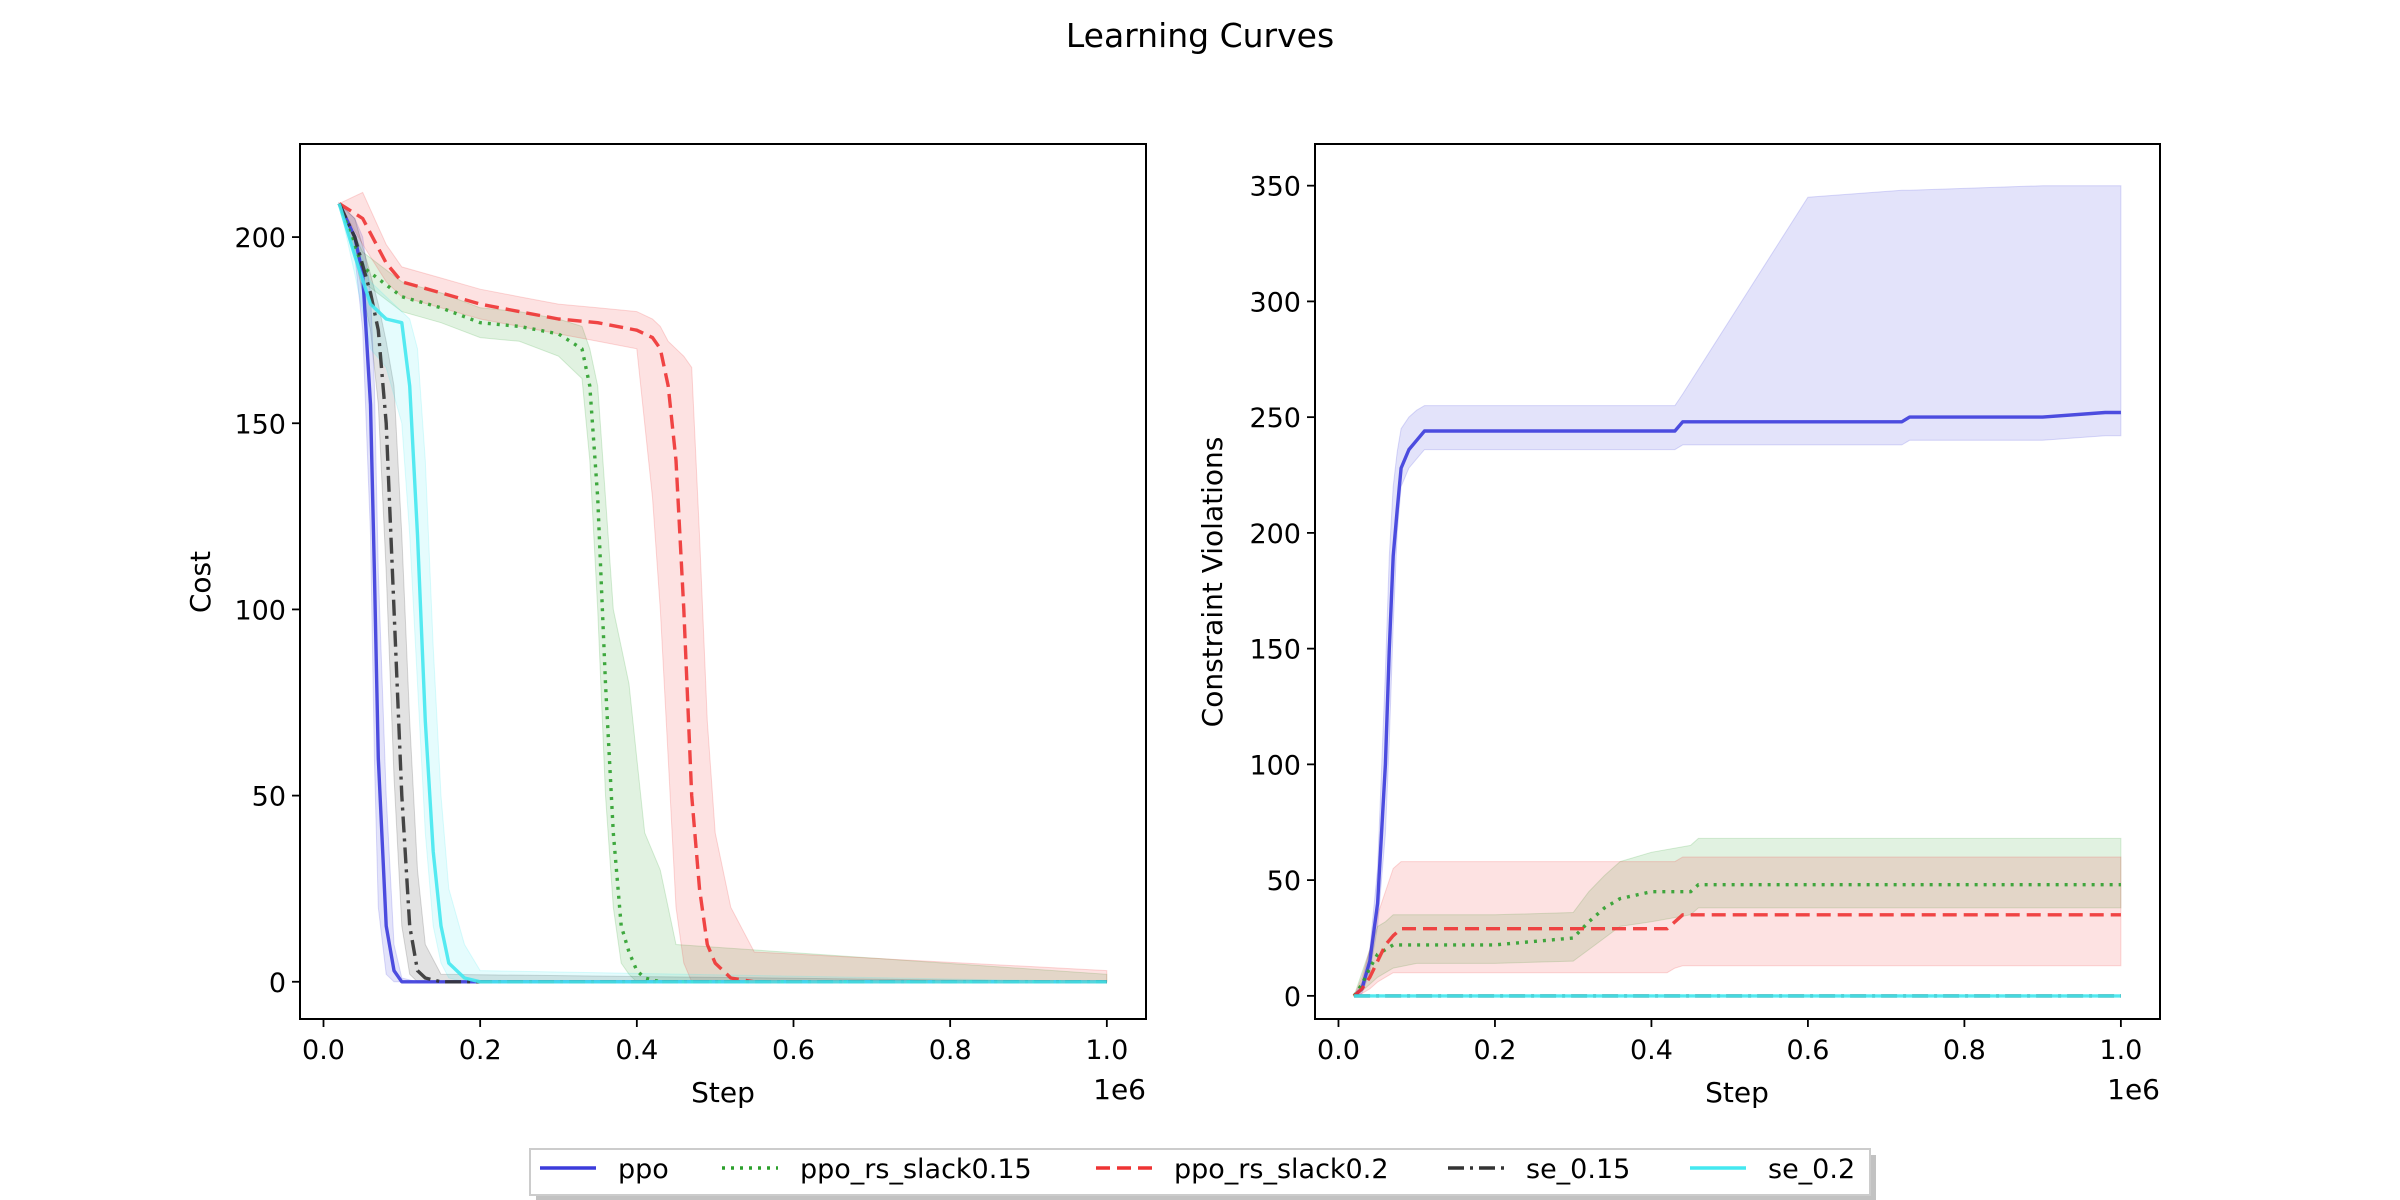  I want to click on violations-y-tick-label: 350, so click(1275, 187).